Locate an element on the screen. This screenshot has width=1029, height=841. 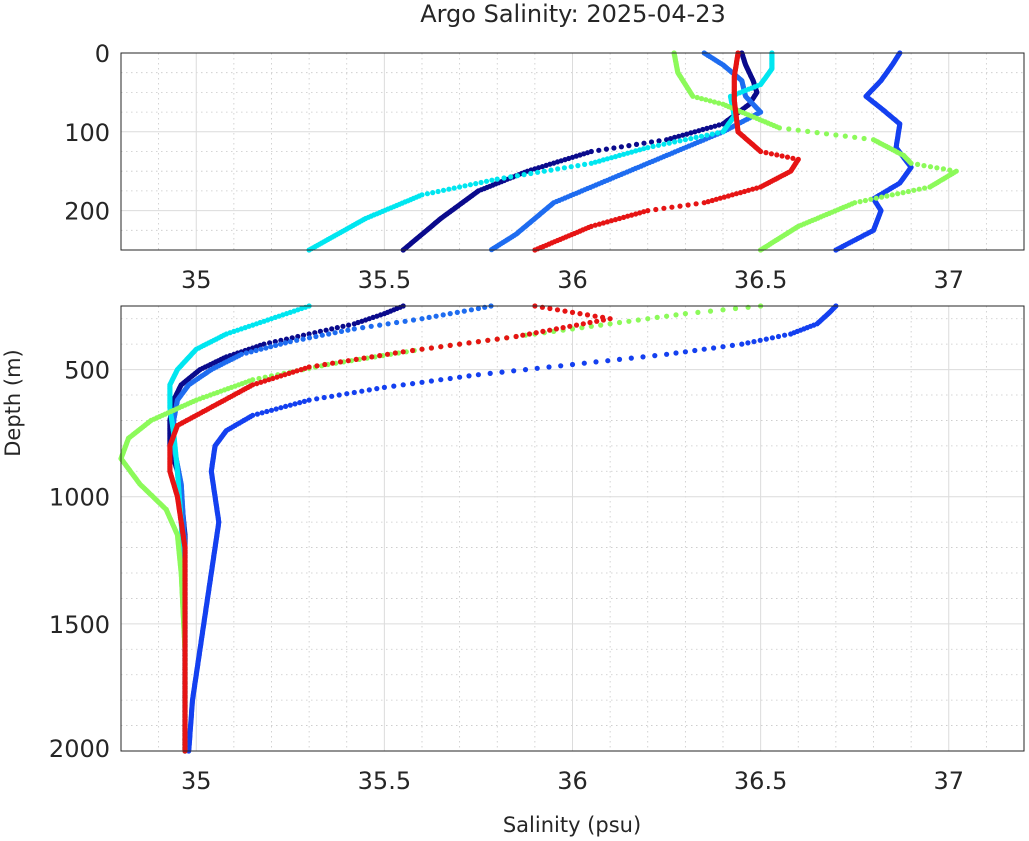
chart-title: Argo Salinity: 2025-04-23 is located at coordinates (573, 14).